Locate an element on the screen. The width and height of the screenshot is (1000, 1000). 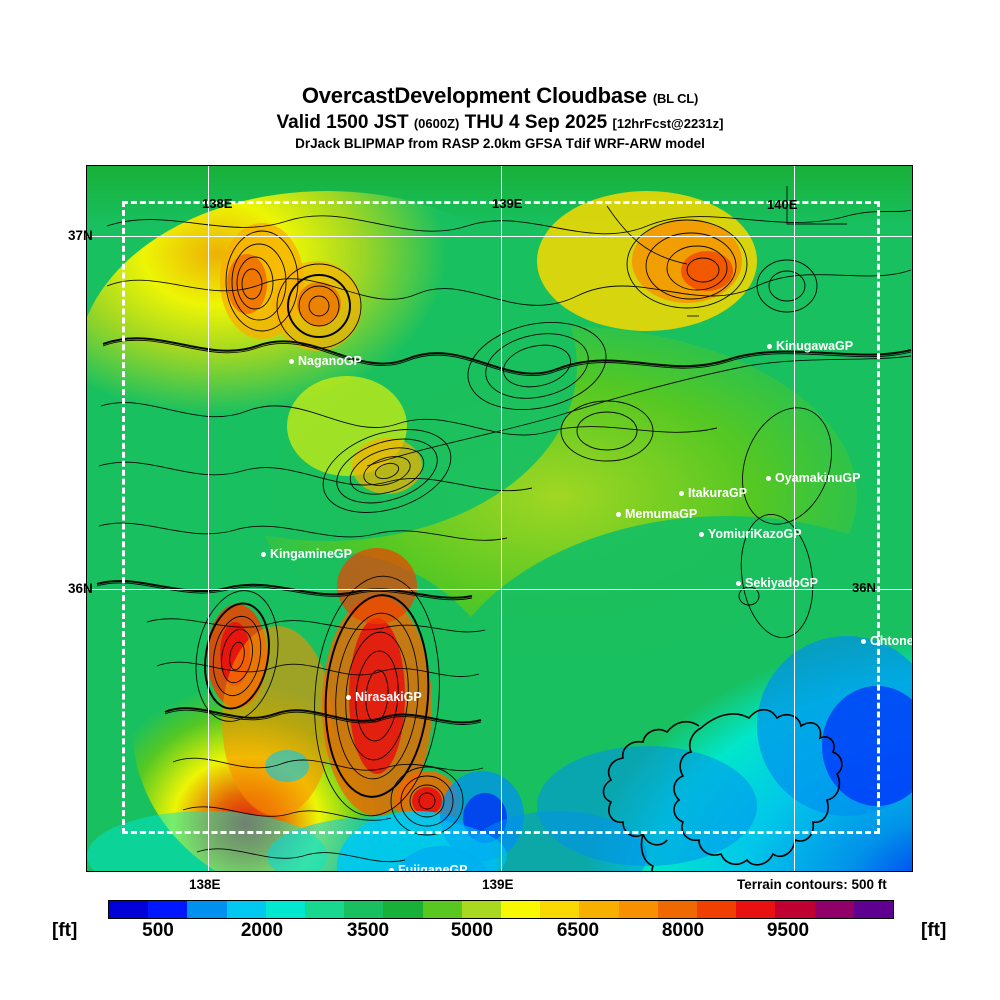
colorbar-unit-left: [ft] is located at coordinates (65, 930).